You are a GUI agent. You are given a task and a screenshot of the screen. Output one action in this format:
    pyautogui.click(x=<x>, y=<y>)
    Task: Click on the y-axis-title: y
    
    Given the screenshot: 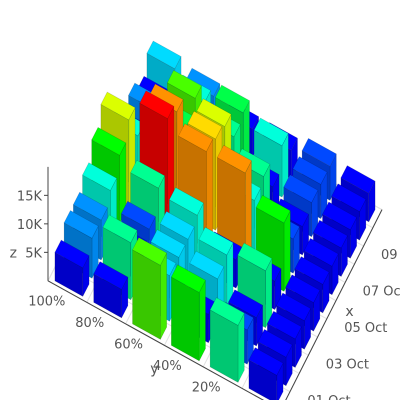 What is the action you would take?
    pyautogui.click(x=154, y=369)
    